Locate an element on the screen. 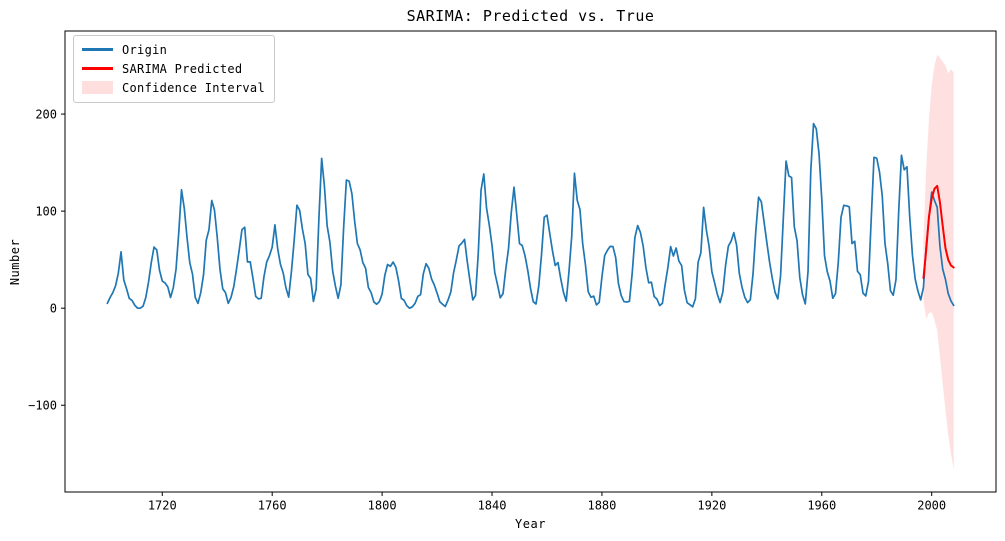 This screenshot has width=1005, height=541. y-tick-label: 100 is located at coordinates (46, 211).